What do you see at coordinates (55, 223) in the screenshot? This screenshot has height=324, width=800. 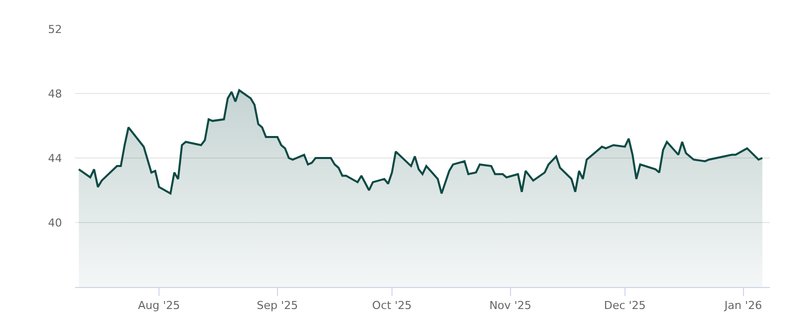 I see `y-tick-label: 40` at bounding box center [55, 223].